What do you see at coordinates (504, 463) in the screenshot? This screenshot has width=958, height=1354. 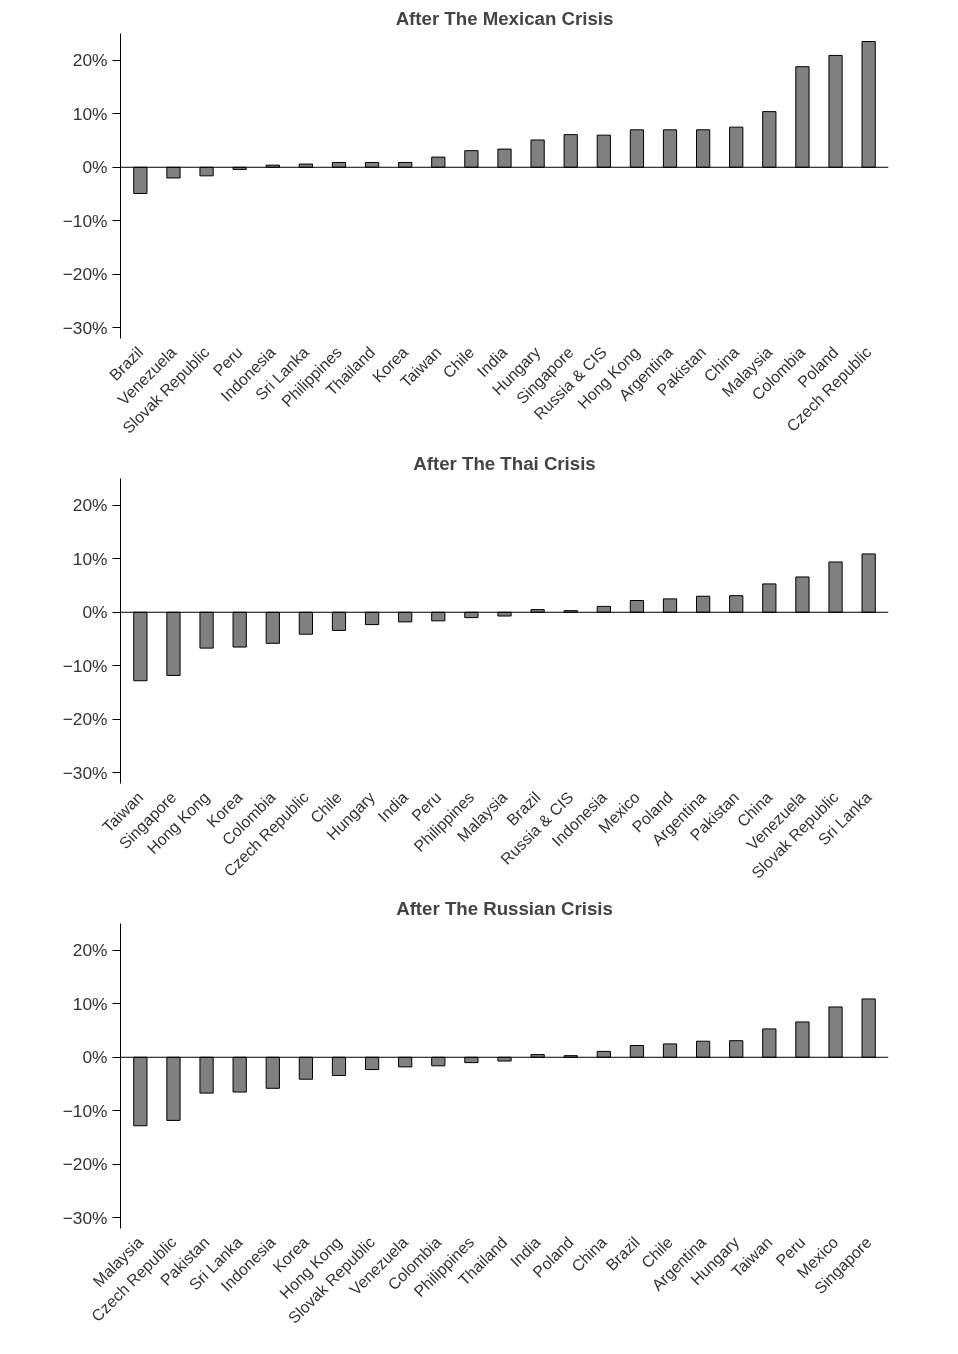 I see `chart-title: After The Thai Crisis` at bounding box center [504, 463].